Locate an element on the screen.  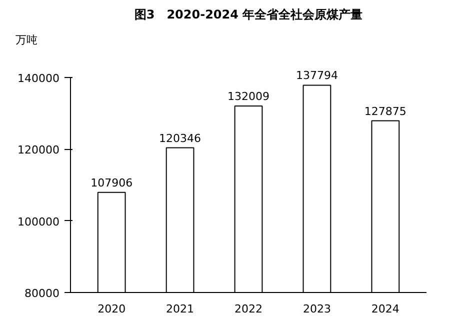
y-axis-title: 万吨 is located at coordinates (27, 40).